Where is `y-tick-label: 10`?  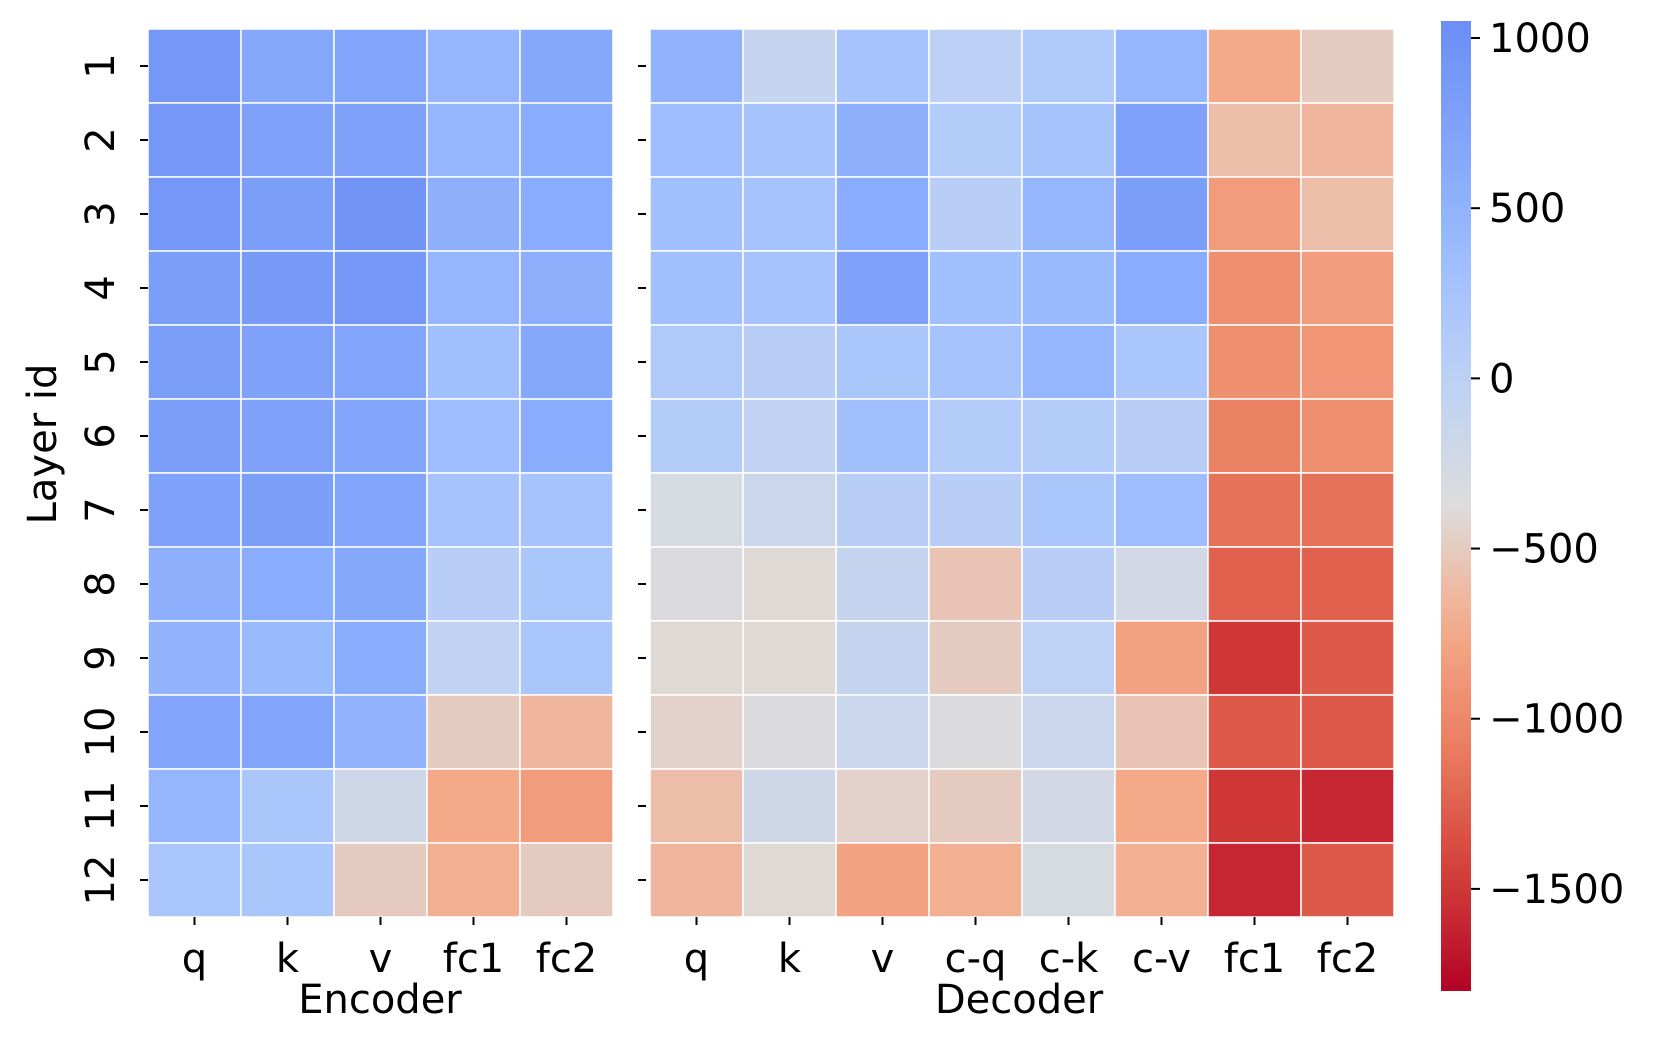 y-tick-label: 10 is located at coordinates (101, 732).